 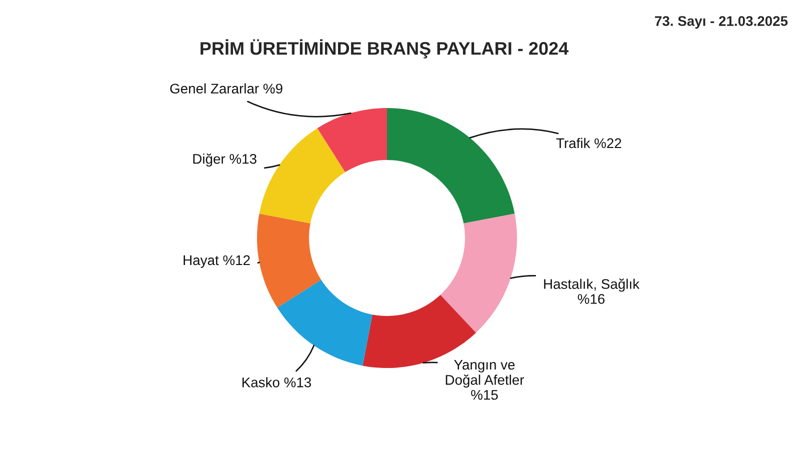 What do you see at coordinates (591, 299) in the screenshot?
I see `data-label: %16` at bounding box center [591, 299].